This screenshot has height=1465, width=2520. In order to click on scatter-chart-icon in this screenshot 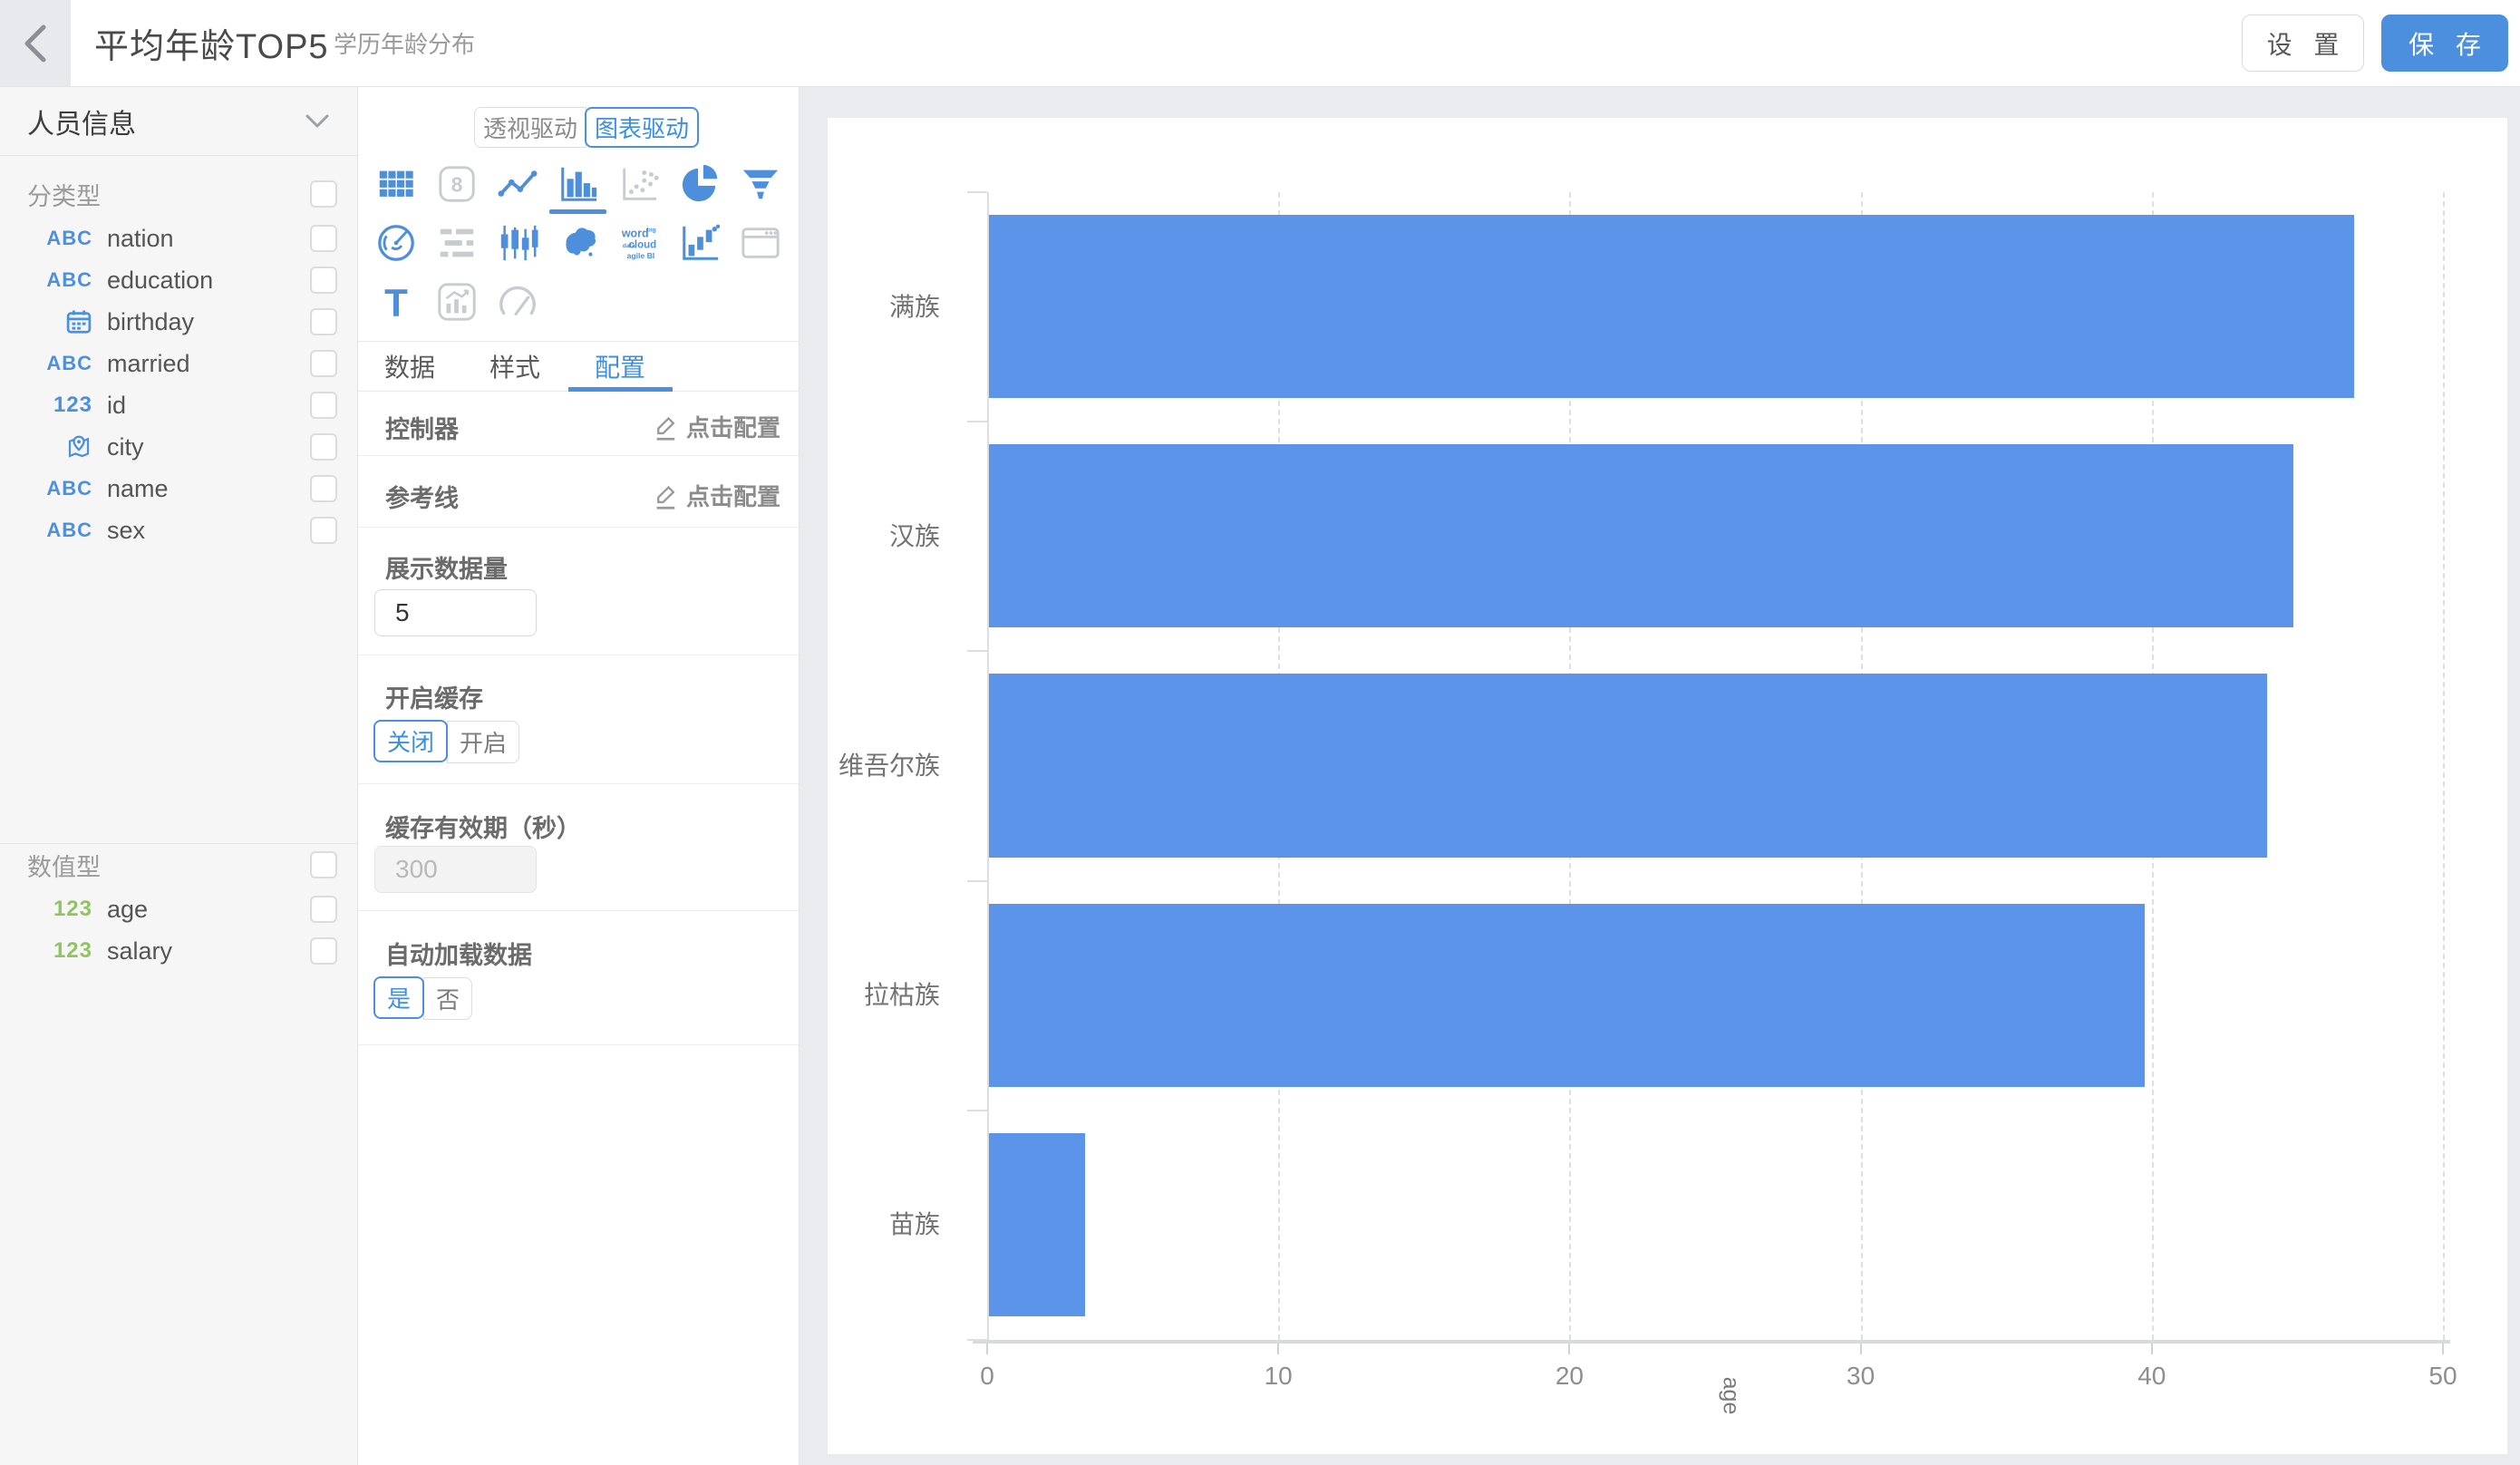, I will do `click(639, 183)`.